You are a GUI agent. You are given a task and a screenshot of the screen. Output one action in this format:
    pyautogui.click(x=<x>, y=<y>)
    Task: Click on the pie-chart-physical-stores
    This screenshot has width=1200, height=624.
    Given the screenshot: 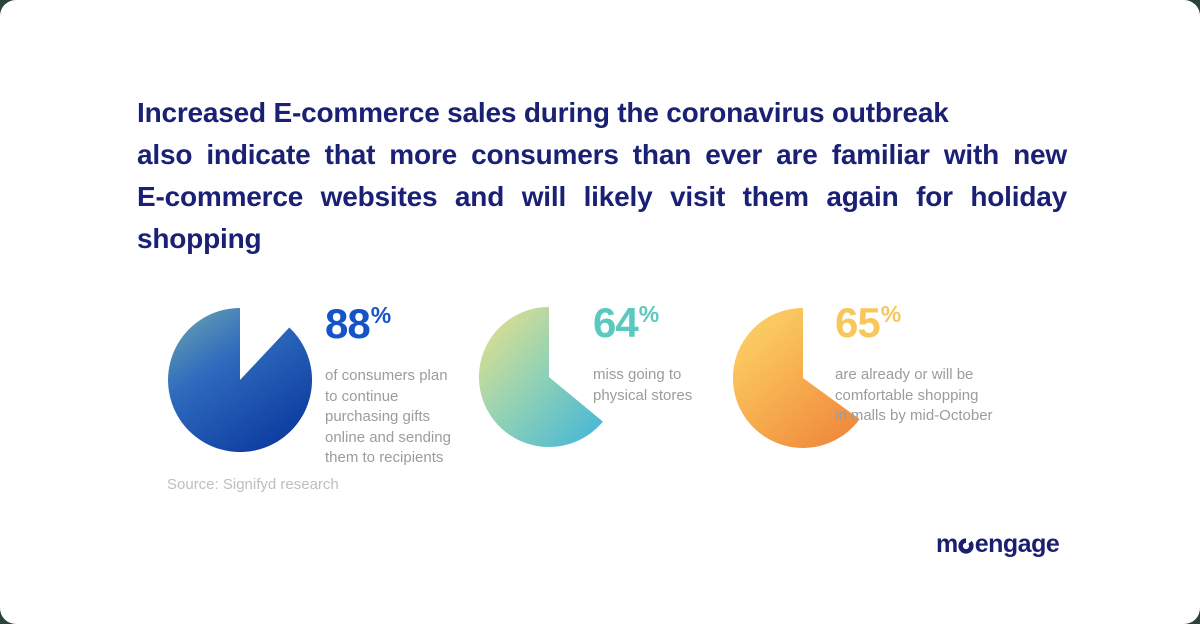 What is the action you would take?
    pyautogui.click(x=540, y=376)
    